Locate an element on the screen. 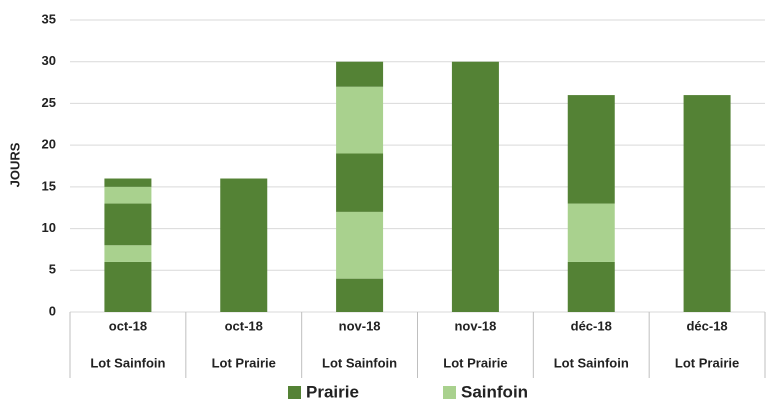  y-tick-label: 30 is located at coordinates (49, 60).